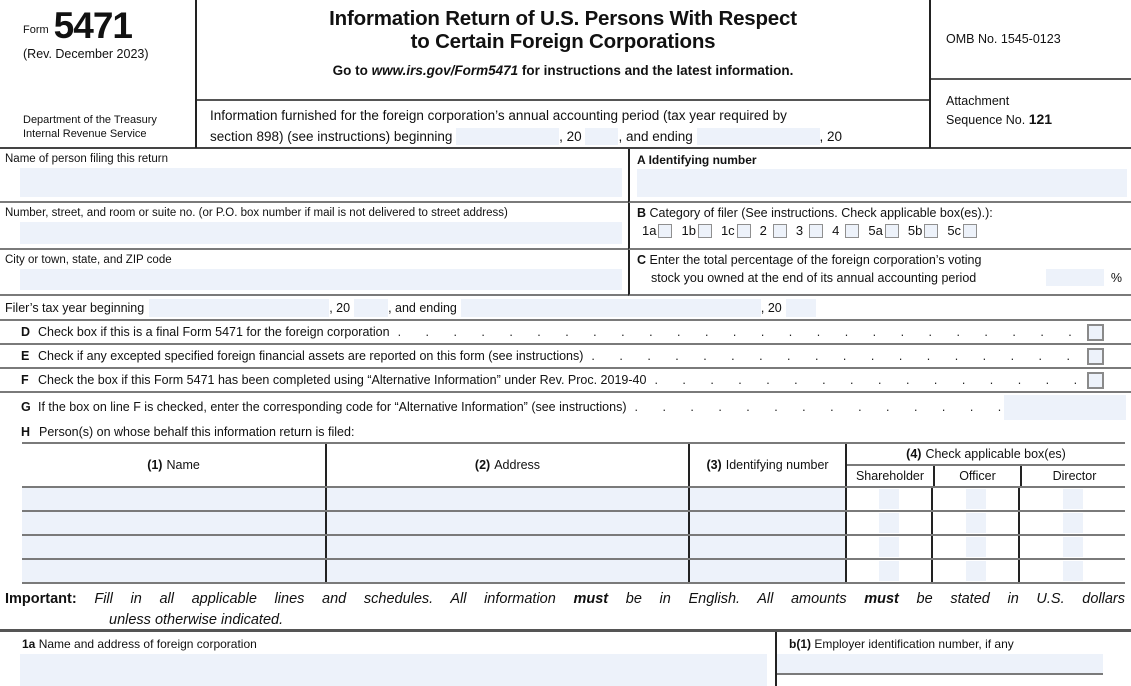 This screenshot has height=686, width=1131. Describe the element at coordinates (506, 465) in the screenshot. I see `column-header-address: (2) Address` at that location.